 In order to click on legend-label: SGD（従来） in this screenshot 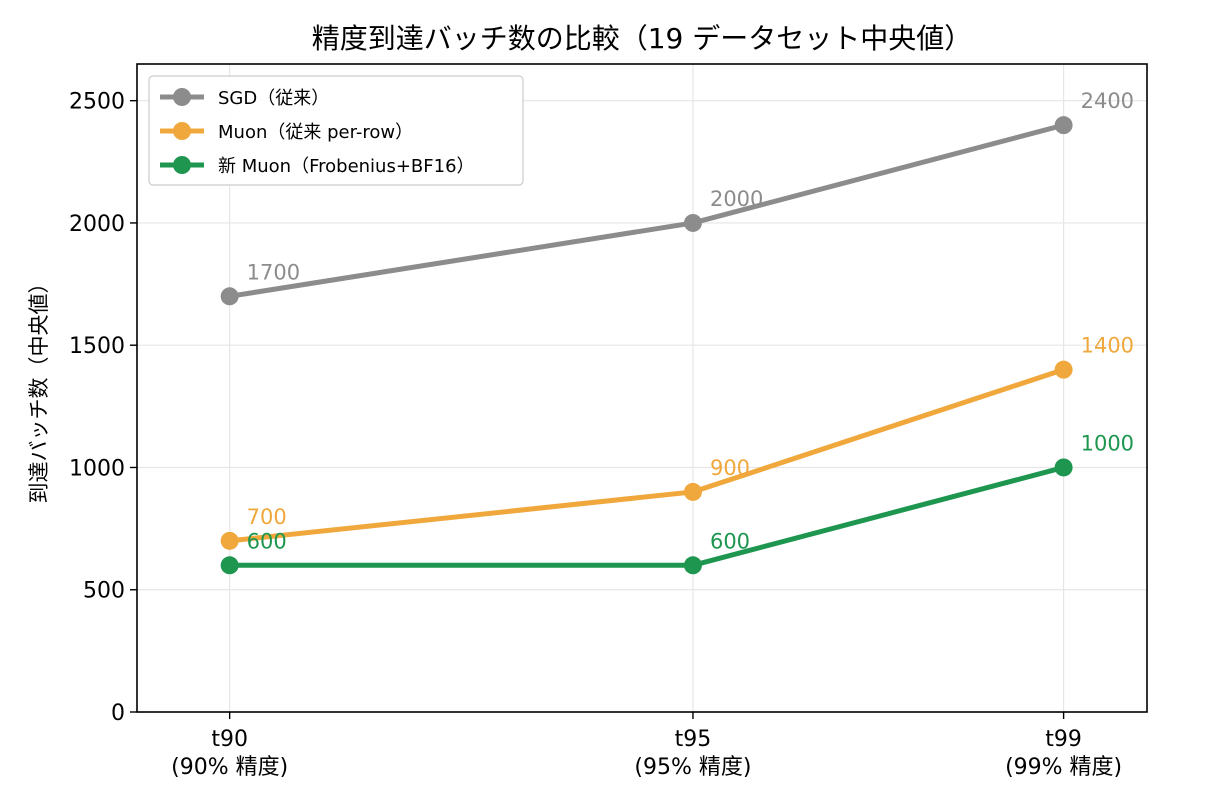, I will do `click(273, 98)`.